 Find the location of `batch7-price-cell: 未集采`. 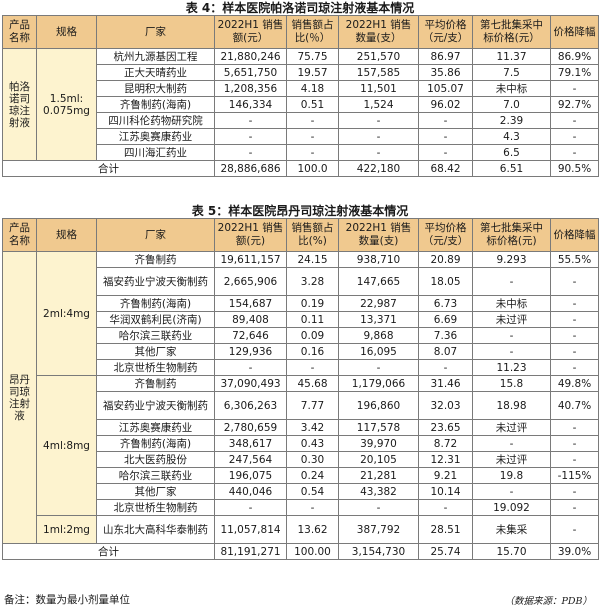

batch7-price-cell: 未集采 is located at coordinates (511, 529).